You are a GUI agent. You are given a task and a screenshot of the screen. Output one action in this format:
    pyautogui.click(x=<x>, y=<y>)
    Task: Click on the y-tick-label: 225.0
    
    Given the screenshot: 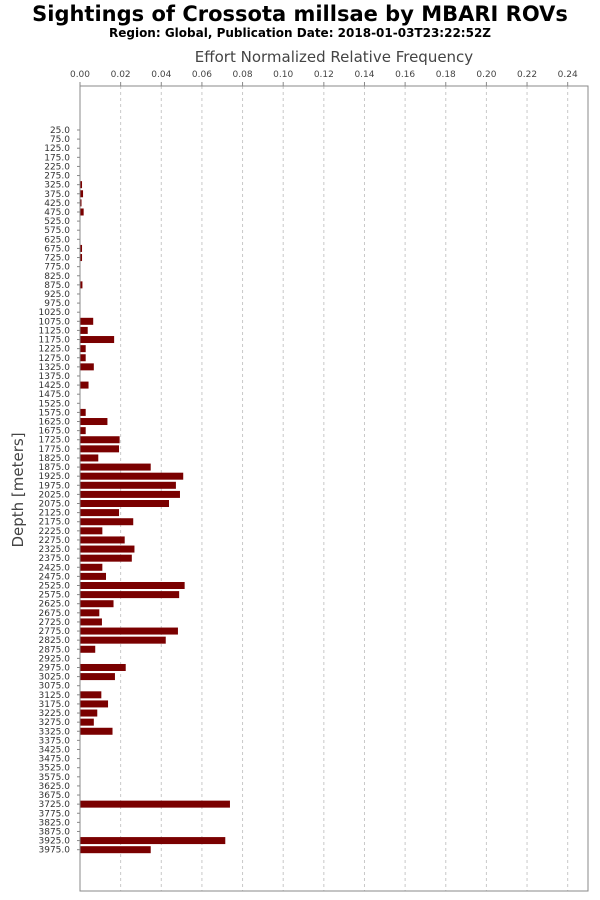 What is the action you would take?
    pyautogui.click(x=57, y=167)
    